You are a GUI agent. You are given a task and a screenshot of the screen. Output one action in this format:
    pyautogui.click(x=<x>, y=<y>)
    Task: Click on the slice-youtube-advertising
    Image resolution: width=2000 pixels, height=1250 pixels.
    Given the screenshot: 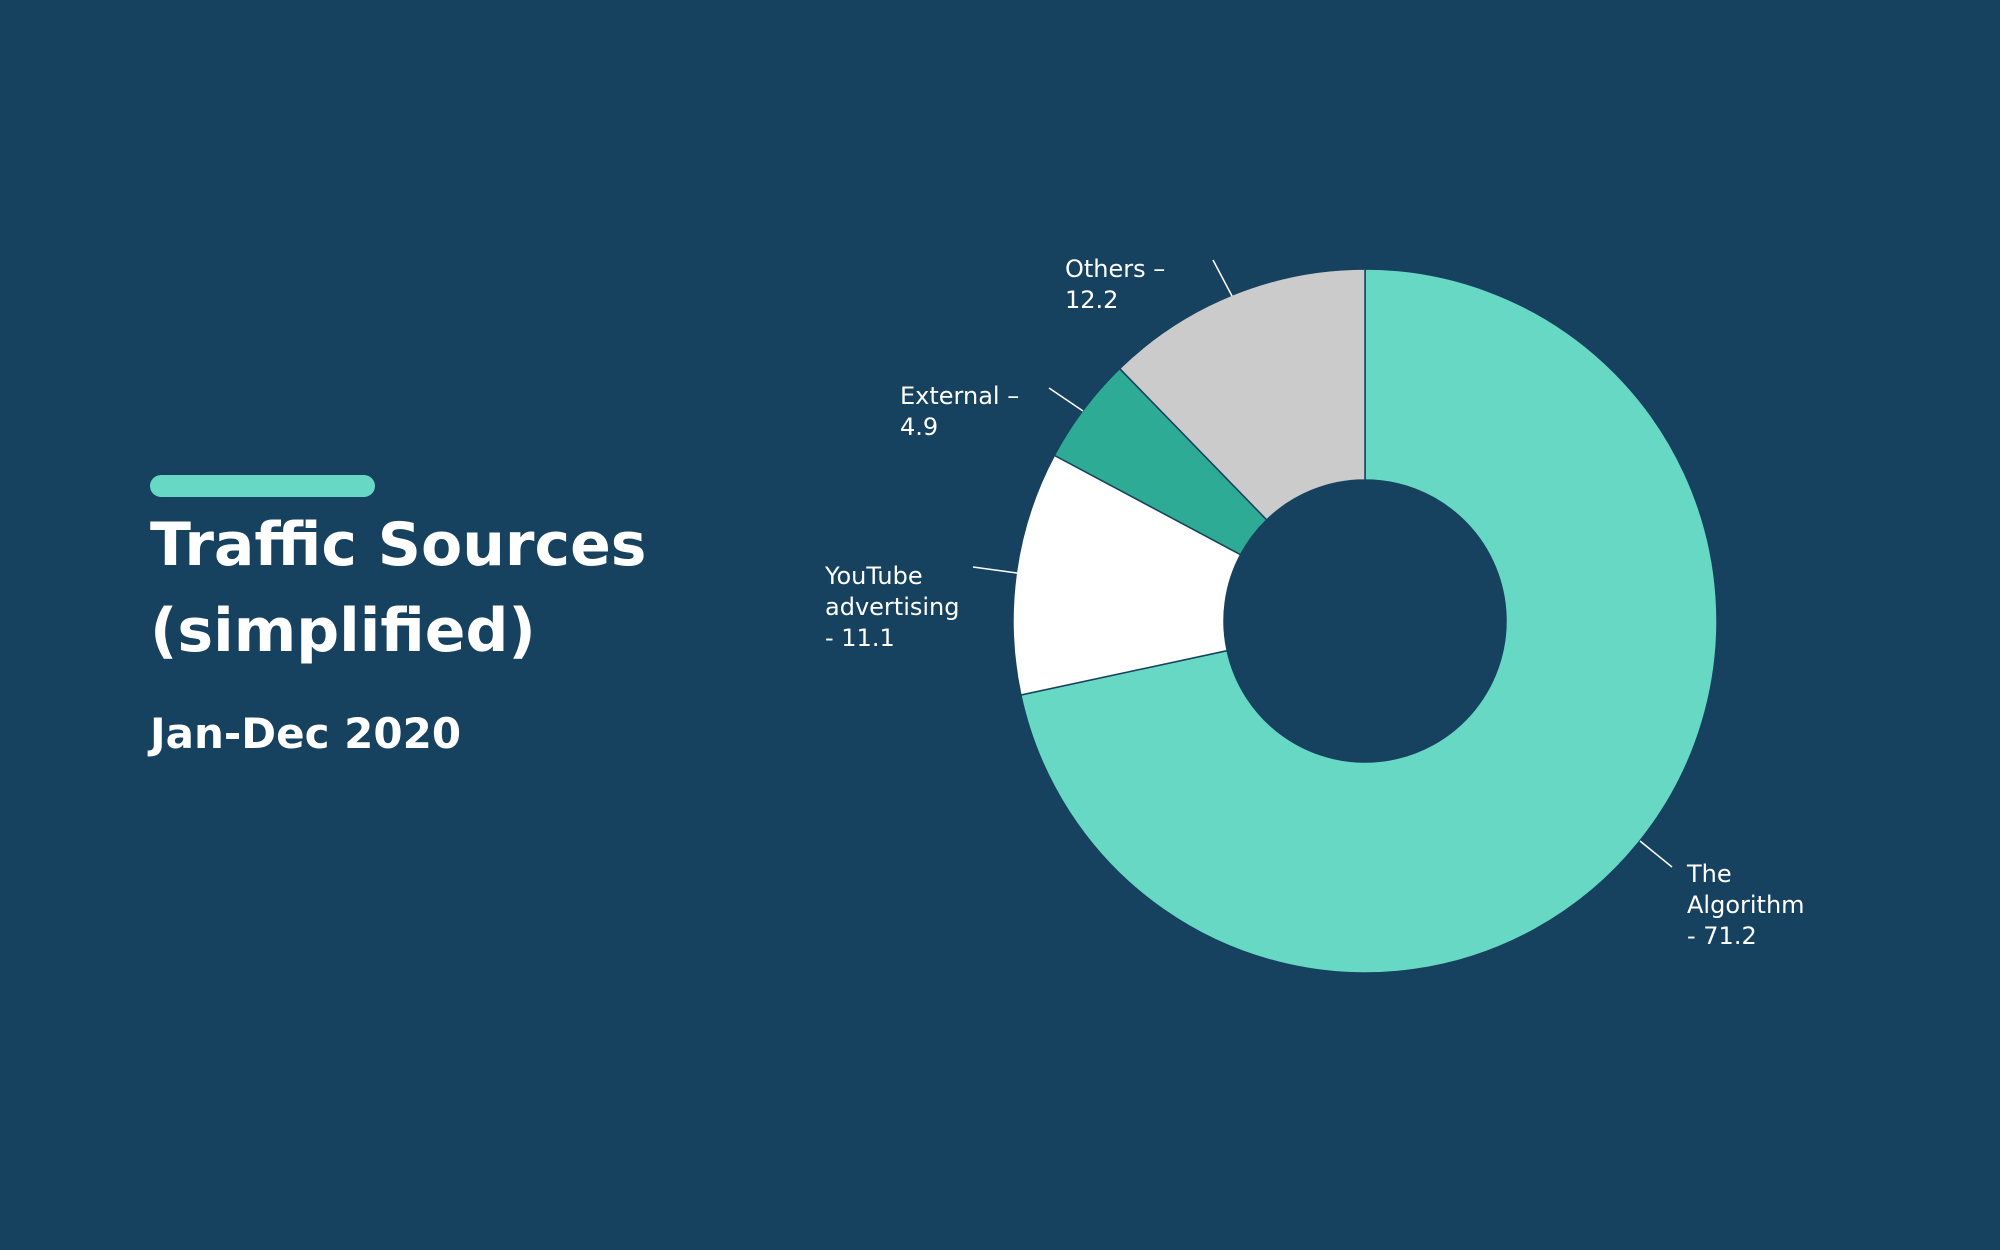 What is the action you would take?
    pyautogui.click(x=1127, y=575)
    